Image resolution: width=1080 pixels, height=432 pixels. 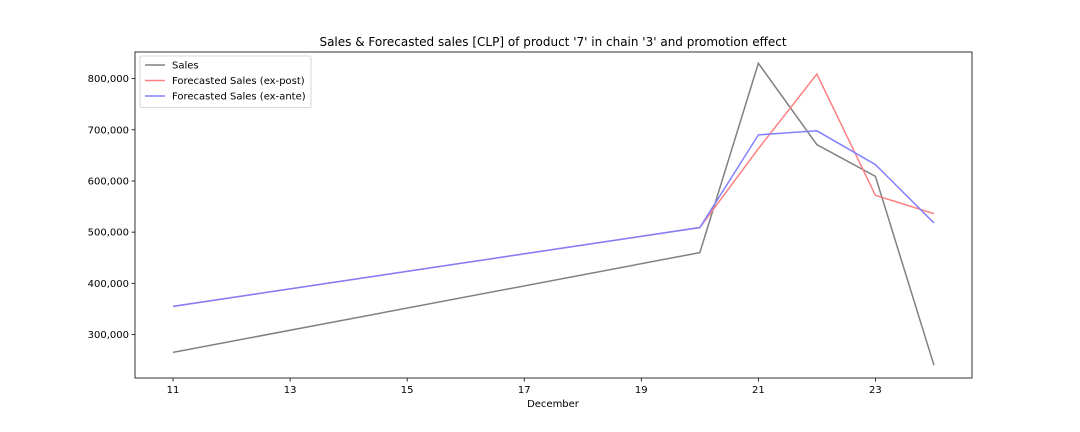 I want to click on y-tick-label: 600,000, so click(x=108, y=181).